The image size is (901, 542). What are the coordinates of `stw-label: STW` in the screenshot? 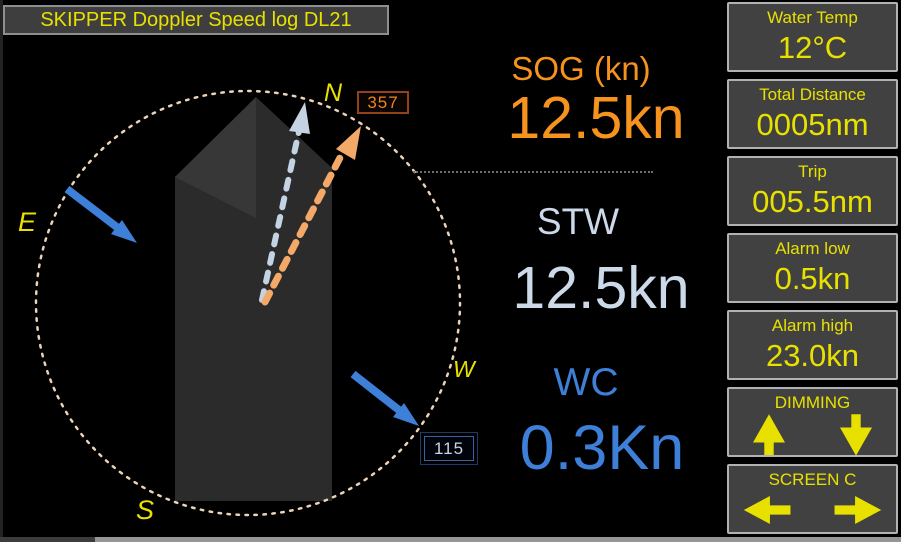 It's located at (578, 221).